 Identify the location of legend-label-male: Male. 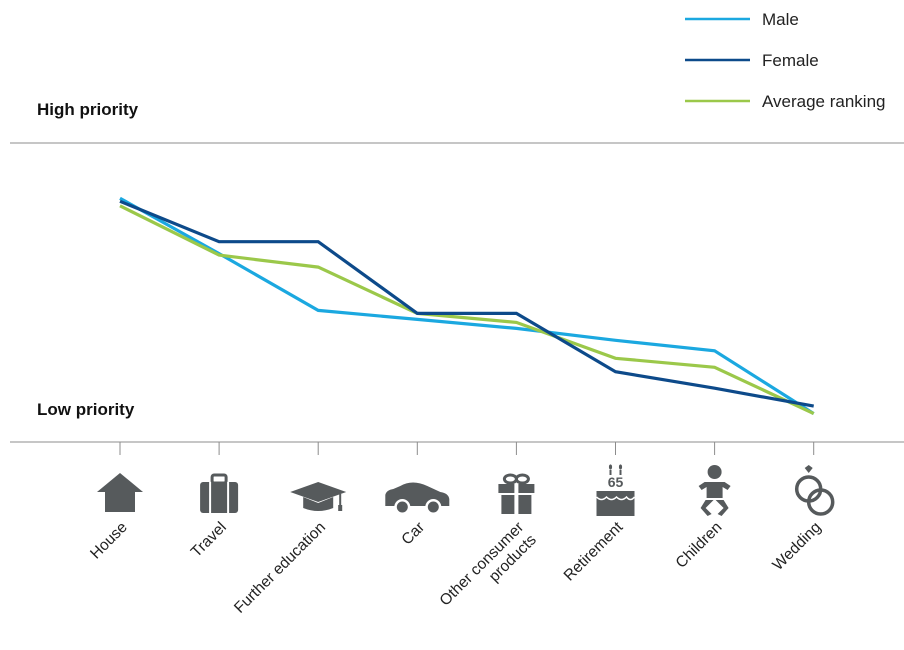
(780, 19).